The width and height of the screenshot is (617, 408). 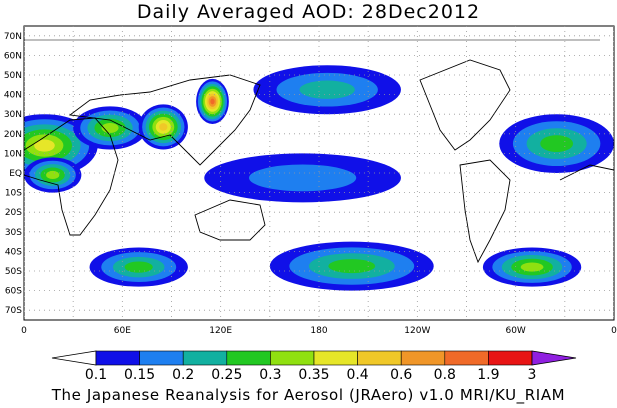 What do you see at coordinates (122, 331) in the screenshot?
I see `lon-label: 60E` at bounding box center [122, 331].